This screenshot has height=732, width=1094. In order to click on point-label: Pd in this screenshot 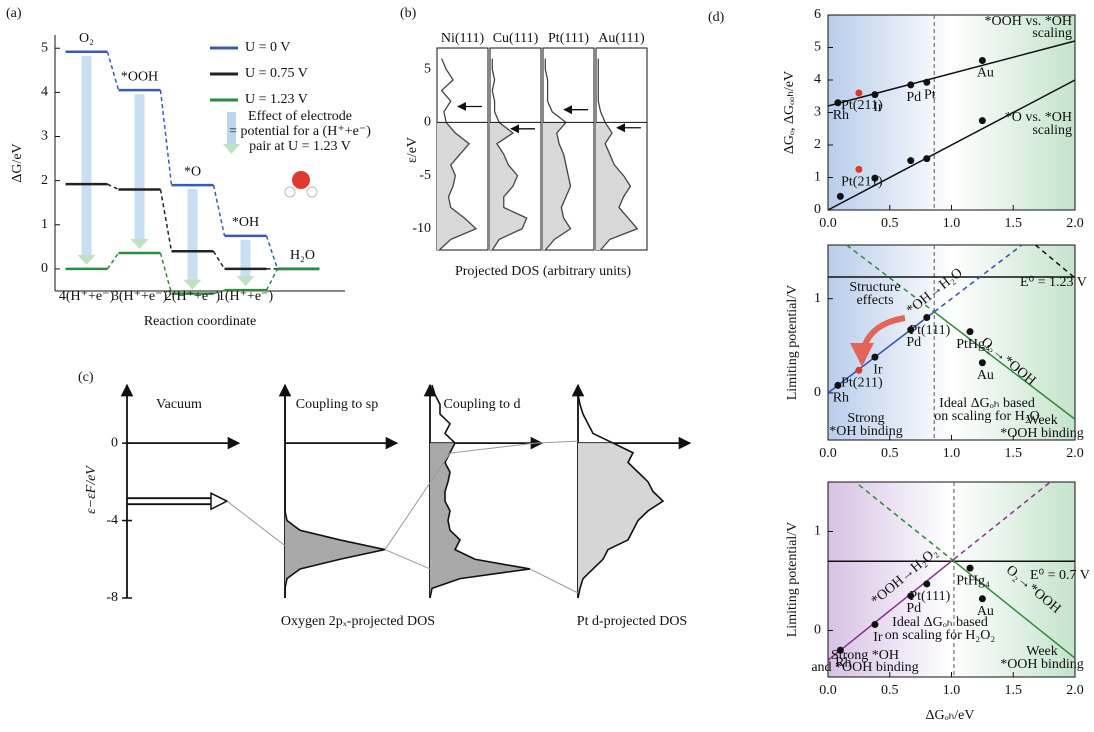, I will do `click(913, 342)`.